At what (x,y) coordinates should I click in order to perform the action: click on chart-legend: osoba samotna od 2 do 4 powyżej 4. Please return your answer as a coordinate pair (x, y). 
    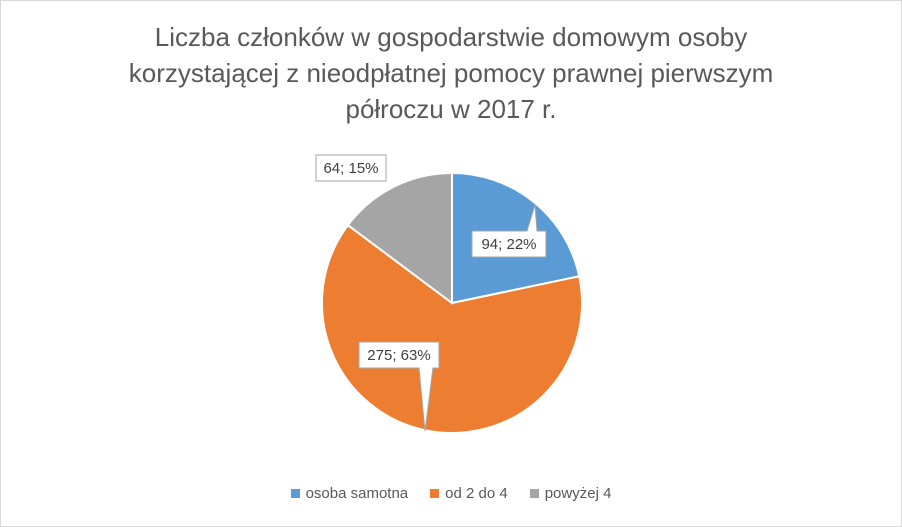
    Looking at the image, I should click on (451, 493).